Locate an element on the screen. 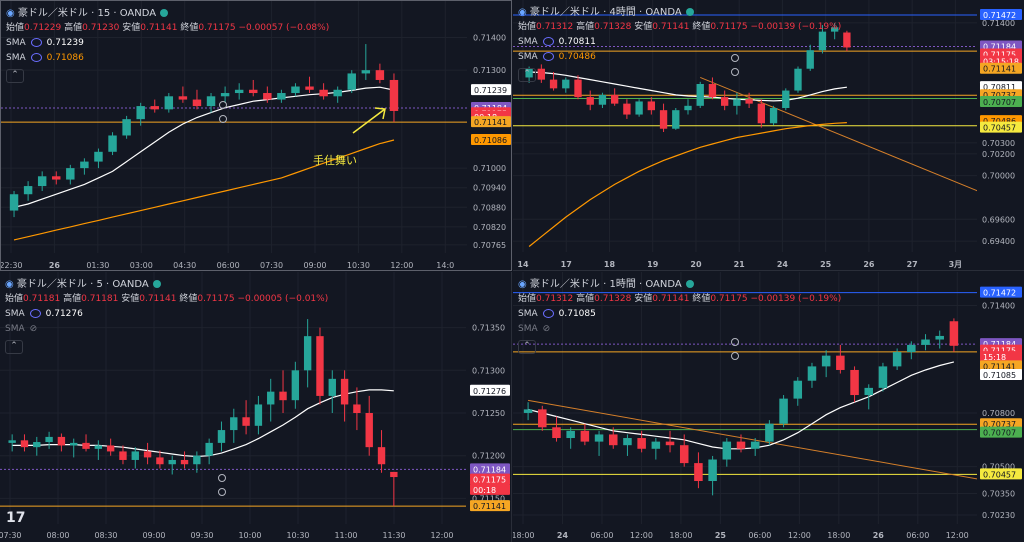  tradingview-logo: 17 is located at coordinates (16, 518).